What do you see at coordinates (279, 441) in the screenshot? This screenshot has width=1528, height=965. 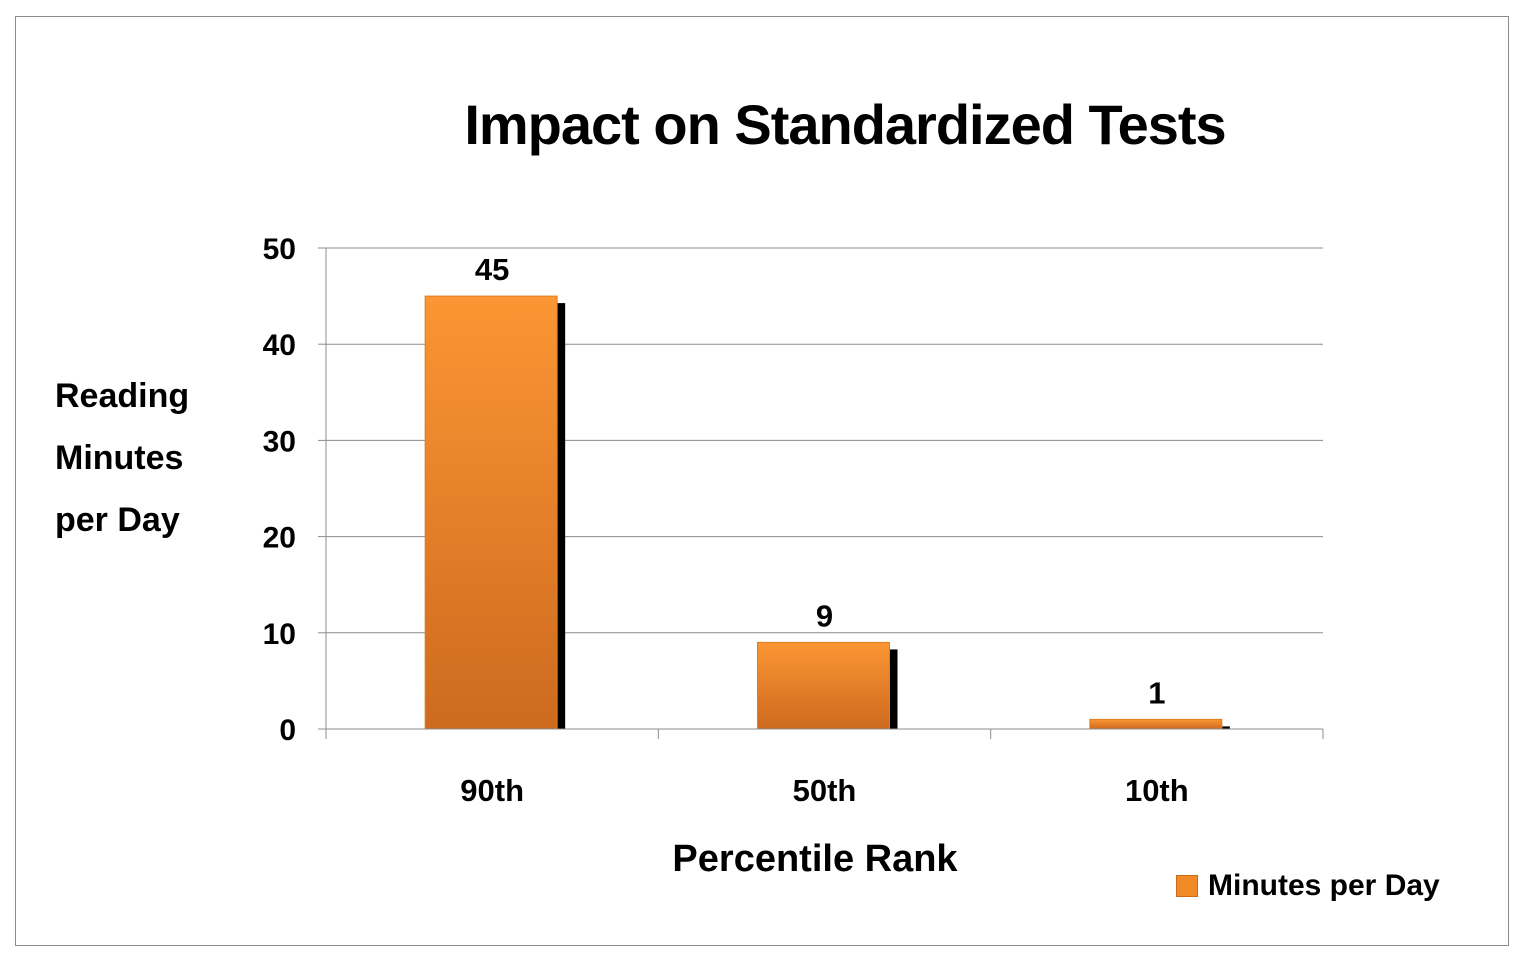 I see `y-tick-label: 30` at bounding box center [279, 441].